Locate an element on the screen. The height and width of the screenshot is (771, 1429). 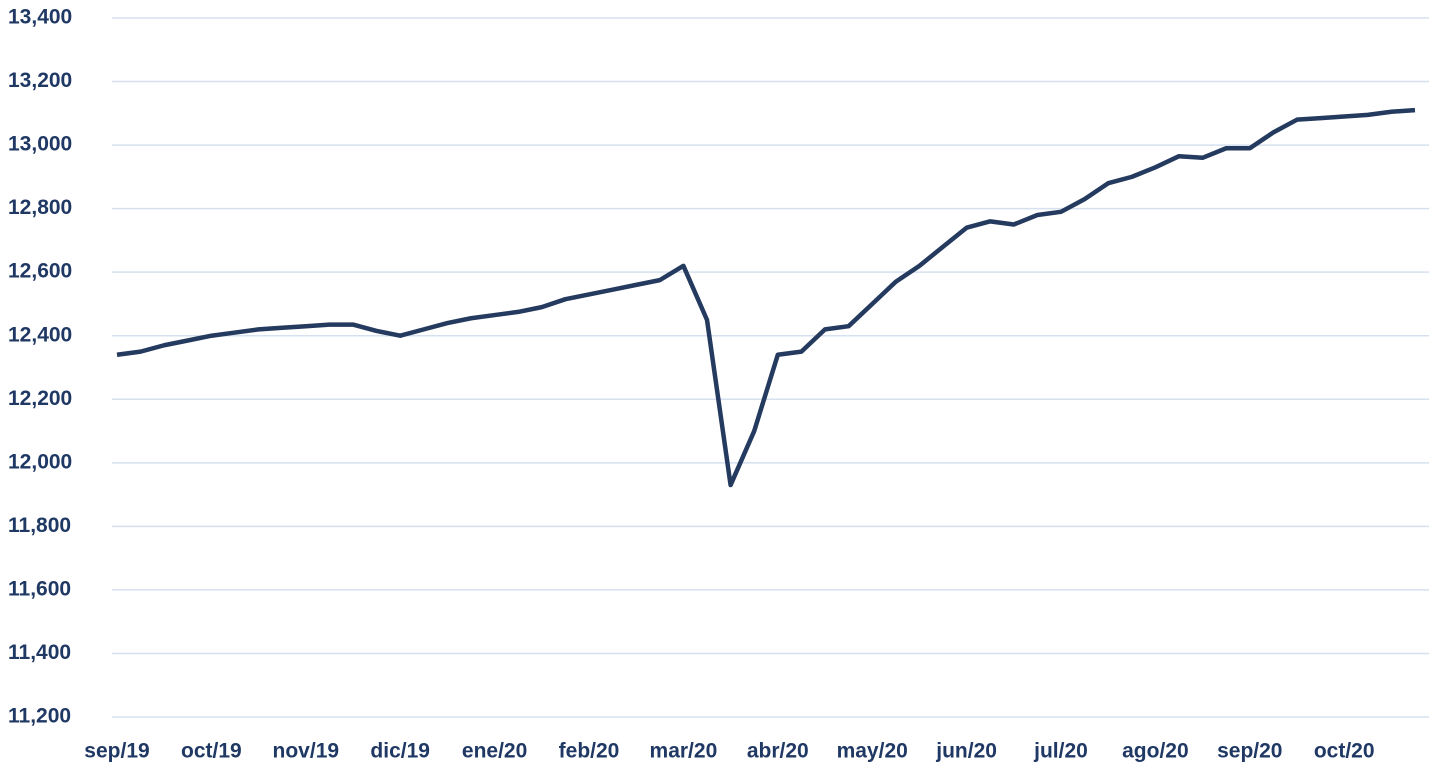
x-tick-label: ago/20 is located at coordinates (1155, 751).